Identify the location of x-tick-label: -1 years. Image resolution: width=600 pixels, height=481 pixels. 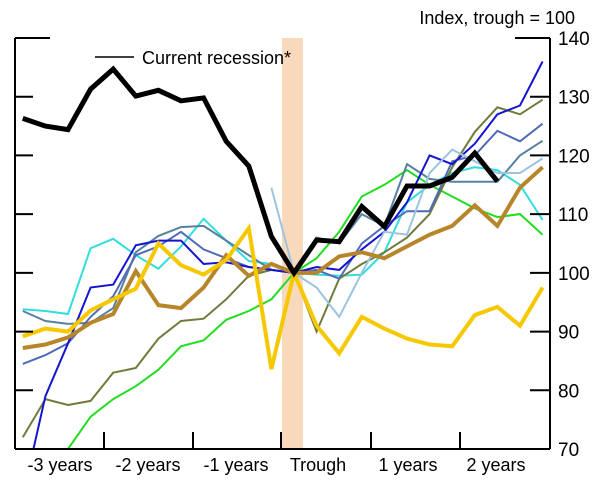
(235, 465).